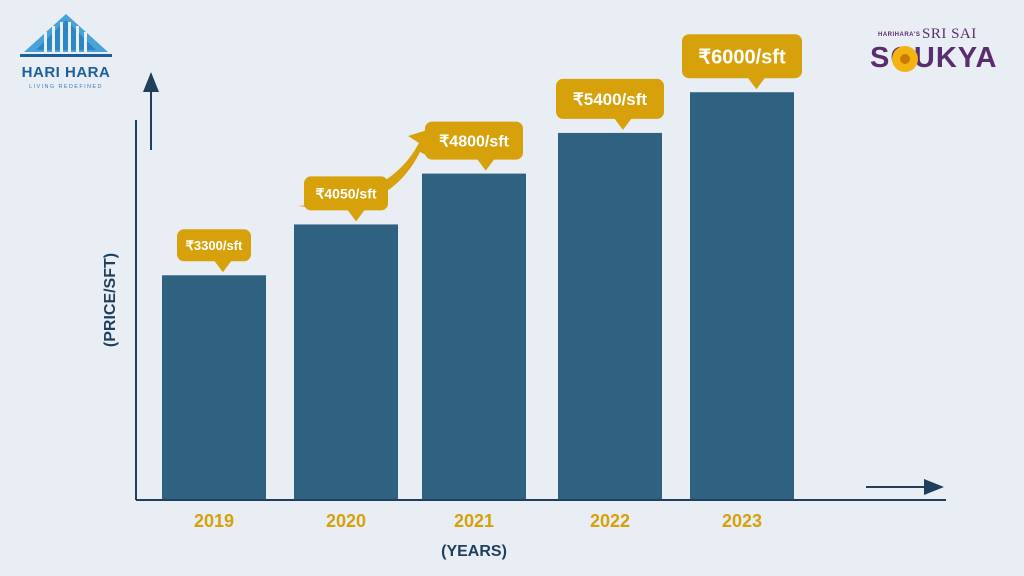 The image size is (1024, 576). What do you see at coordinates (346, 361) in the screenshot?
I see `bar-2020` at bounding box center [346, 361].